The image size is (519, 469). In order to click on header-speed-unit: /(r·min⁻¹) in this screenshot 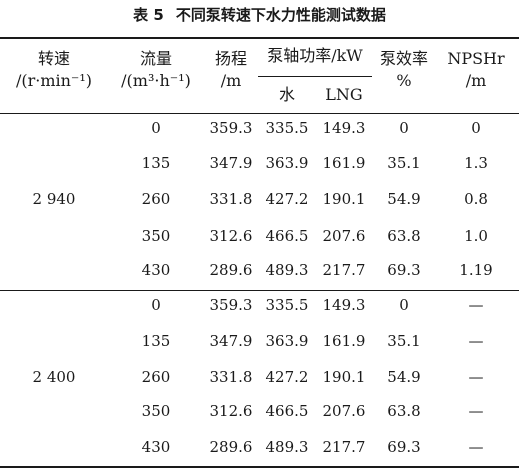, I will do `click(54, 80)`.